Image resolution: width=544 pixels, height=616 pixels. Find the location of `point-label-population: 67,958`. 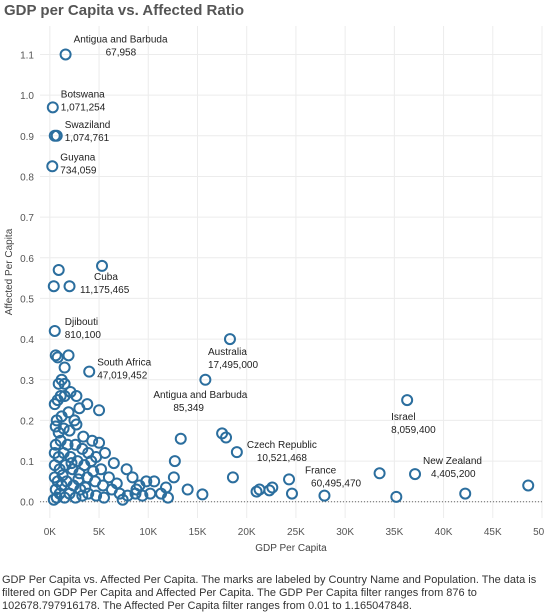

point-label-population: 67,958 is located at coordinates (121, 52).